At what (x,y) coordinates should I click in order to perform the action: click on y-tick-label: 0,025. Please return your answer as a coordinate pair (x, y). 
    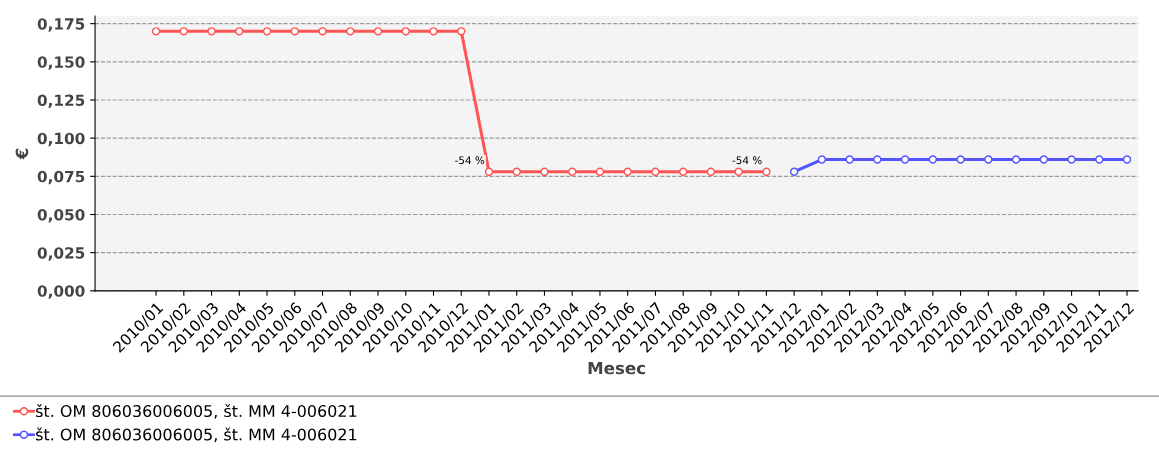
    Looking at the image, I should click on (61, 254).